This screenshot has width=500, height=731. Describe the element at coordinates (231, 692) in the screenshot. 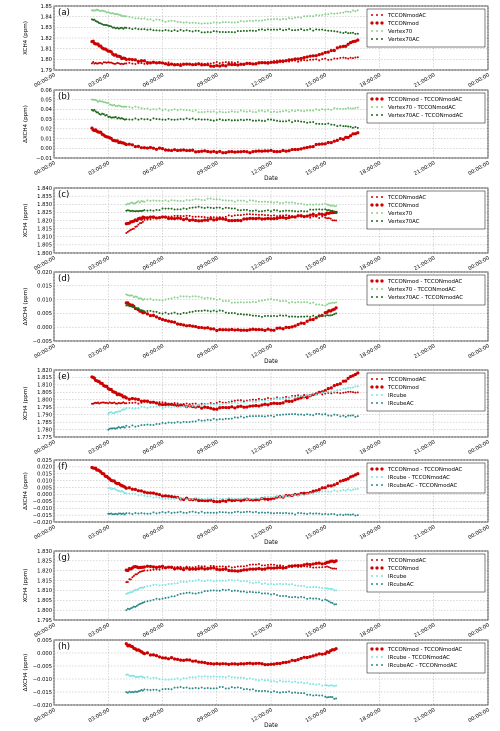

I see `series-ircubeac-tcconmodac` at that location.